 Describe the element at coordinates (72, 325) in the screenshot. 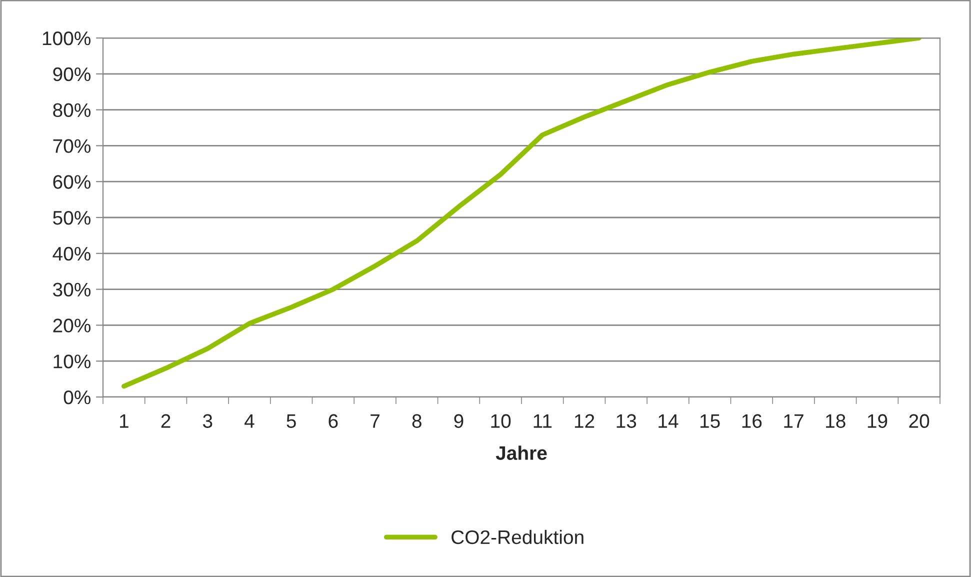

I see `y-tick-label: 20%` at that location.